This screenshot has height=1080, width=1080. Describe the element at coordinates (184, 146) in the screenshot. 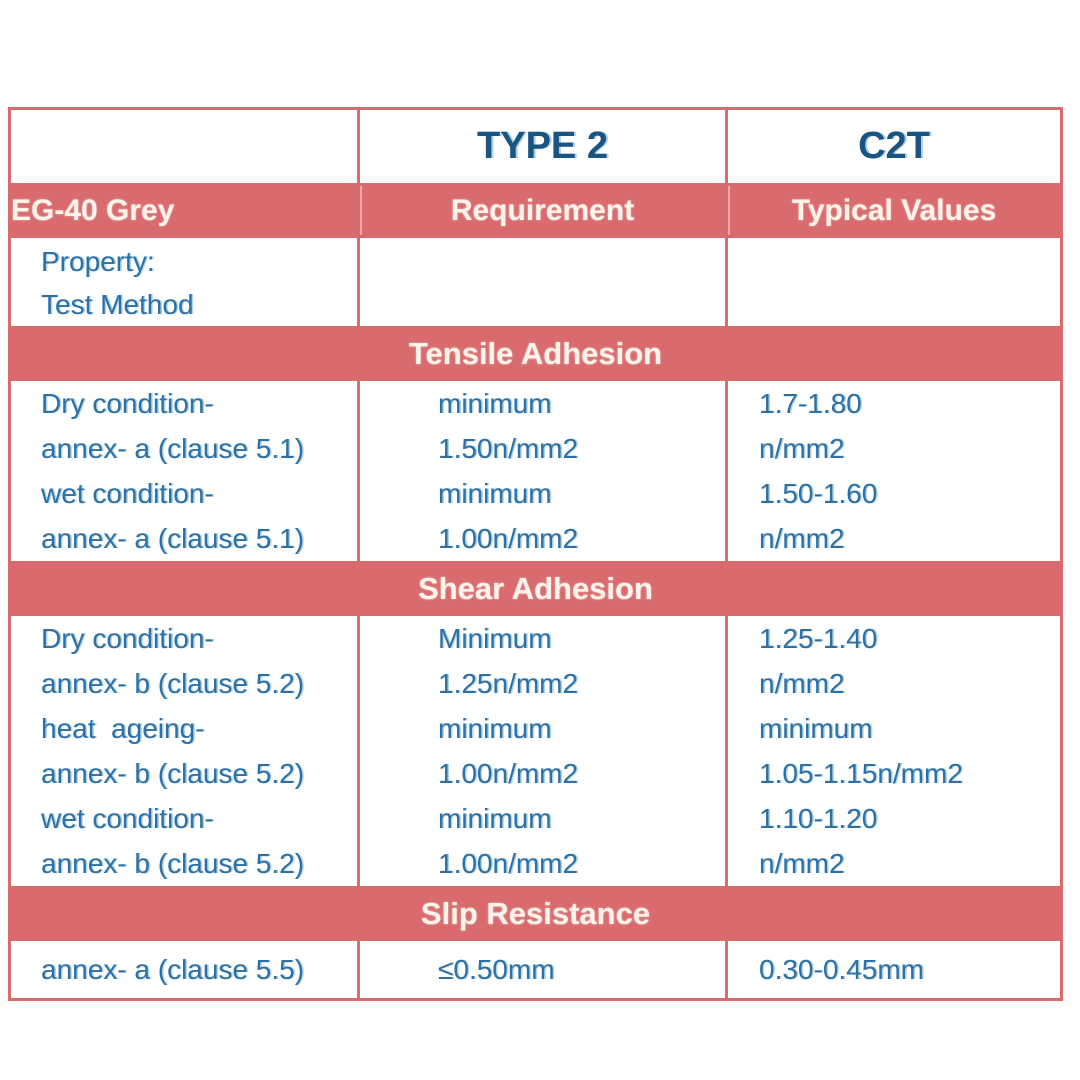

I see `top-header-empty-cell` at that location.